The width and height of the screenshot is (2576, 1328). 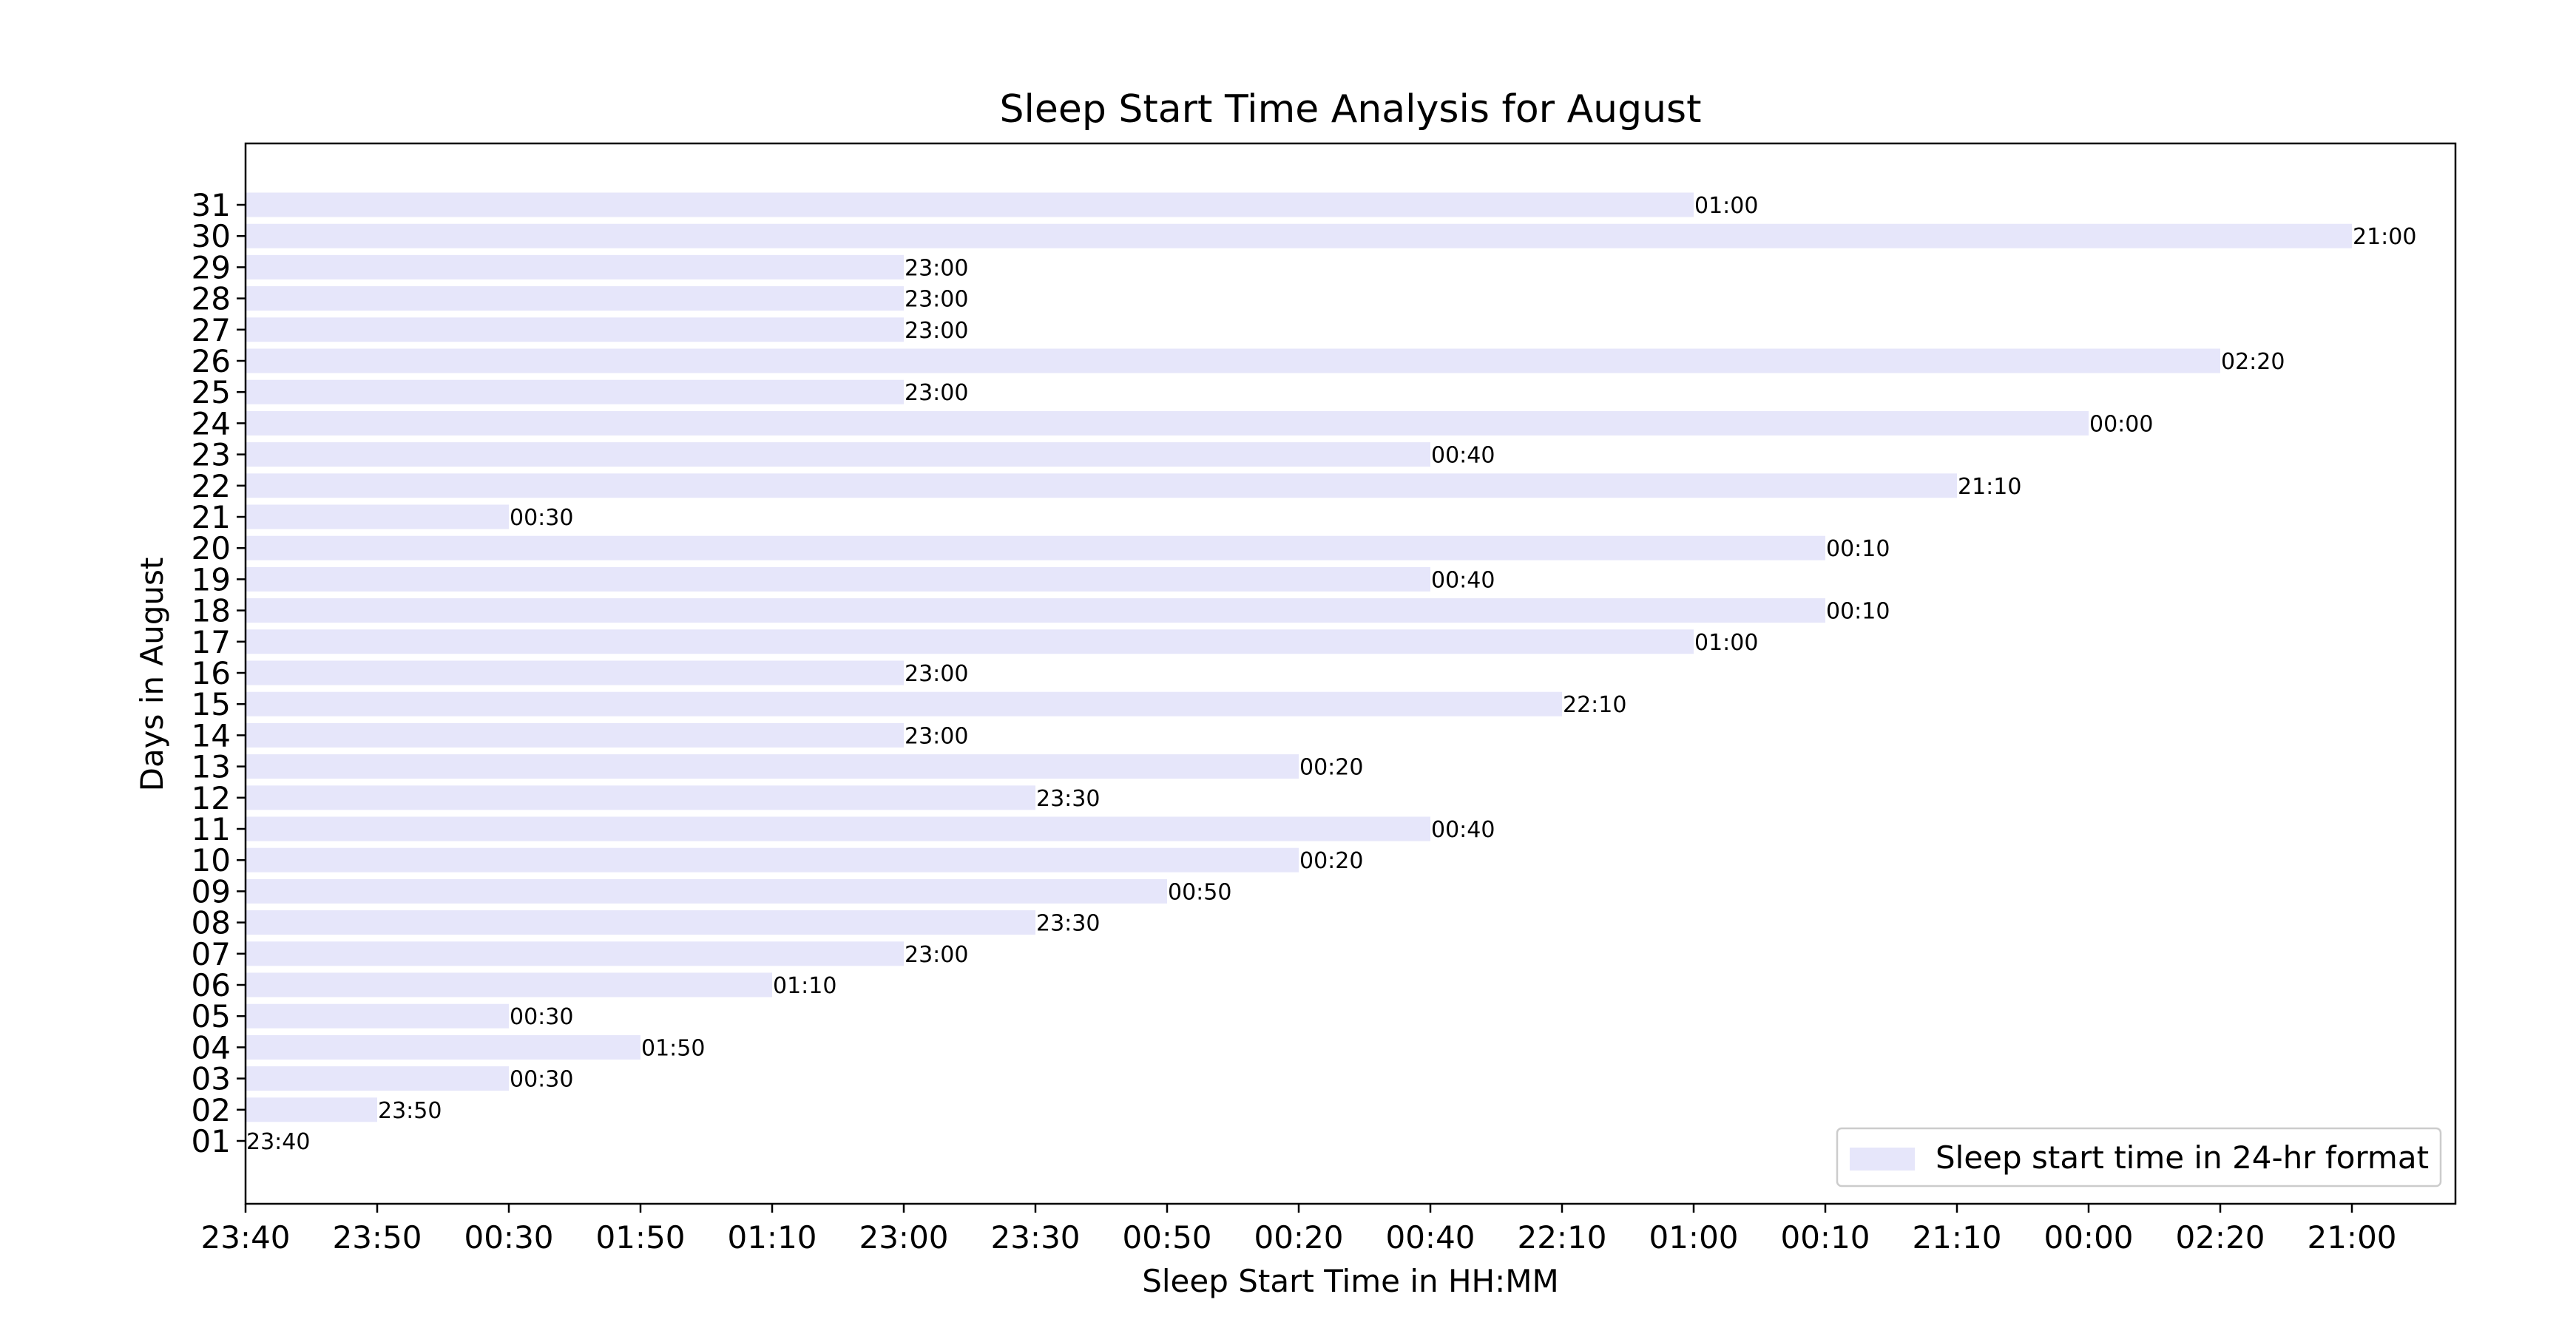 What do you see at coordinates (1331, 768) in the screenshot?
I see `bar-label-day-13: 00:20` at bounding box center [1331, 768].